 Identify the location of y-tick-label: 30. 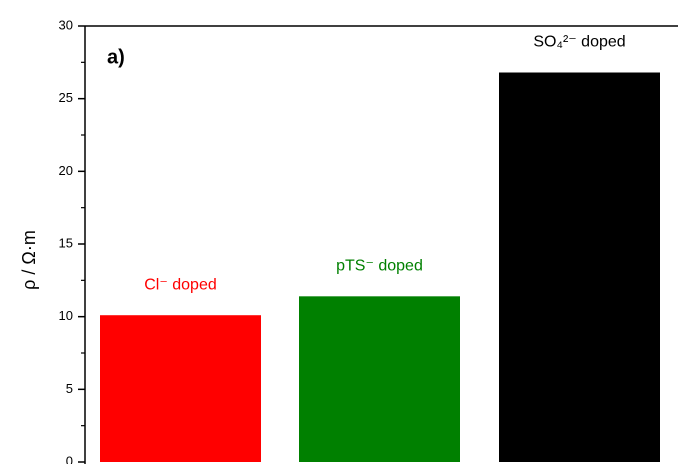
(66, 24).